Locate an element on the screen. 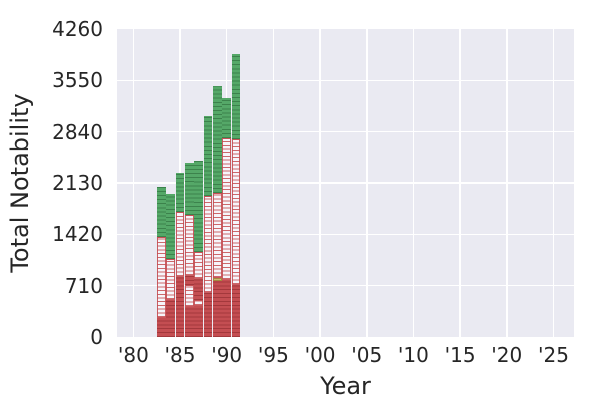  x-tick-label: '85 is located at coordinates (180, 355).